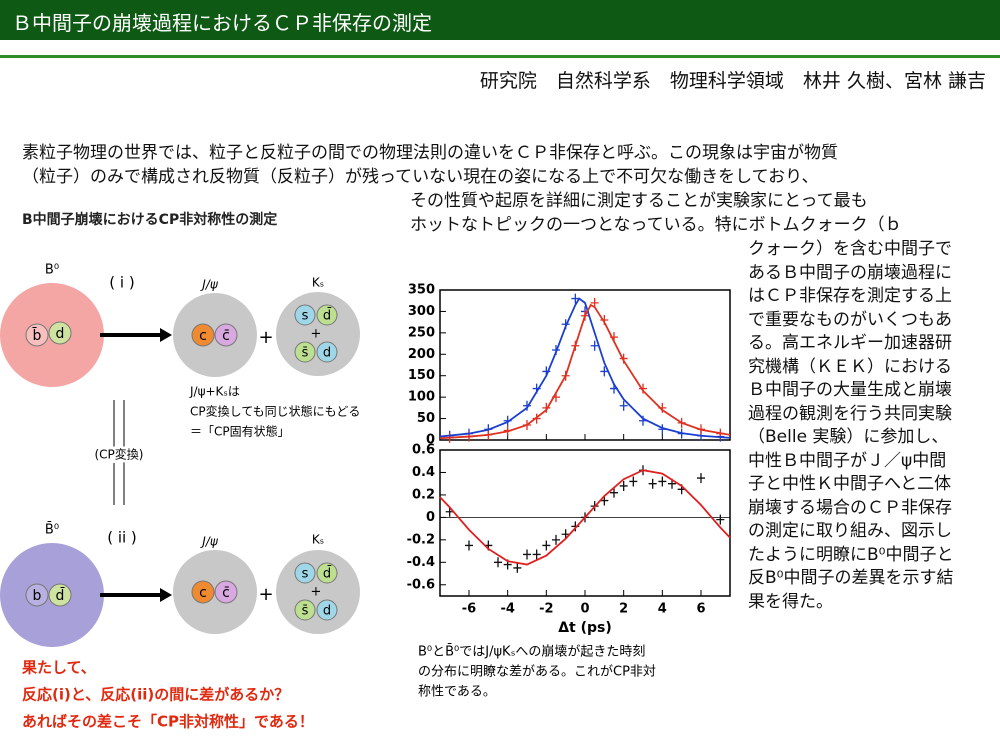  What do you see at coordinates (121, 283) in the screenshot?
I see `reaction-label: ( i )` at bounding box center [121, 283].